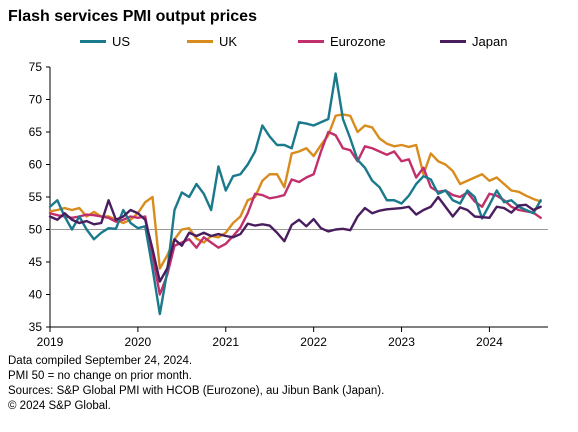 The image size is (578, 432). I want to click on y-tick-label-75: 75, so click(36, 67).